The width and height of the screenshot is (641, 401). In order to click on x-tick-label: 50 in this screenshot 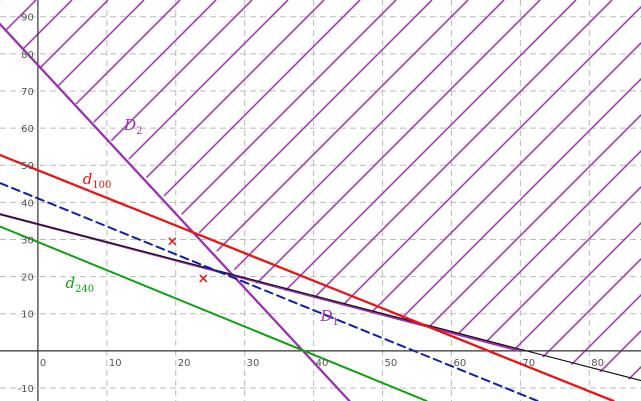, I will do `click(391, 363)`.